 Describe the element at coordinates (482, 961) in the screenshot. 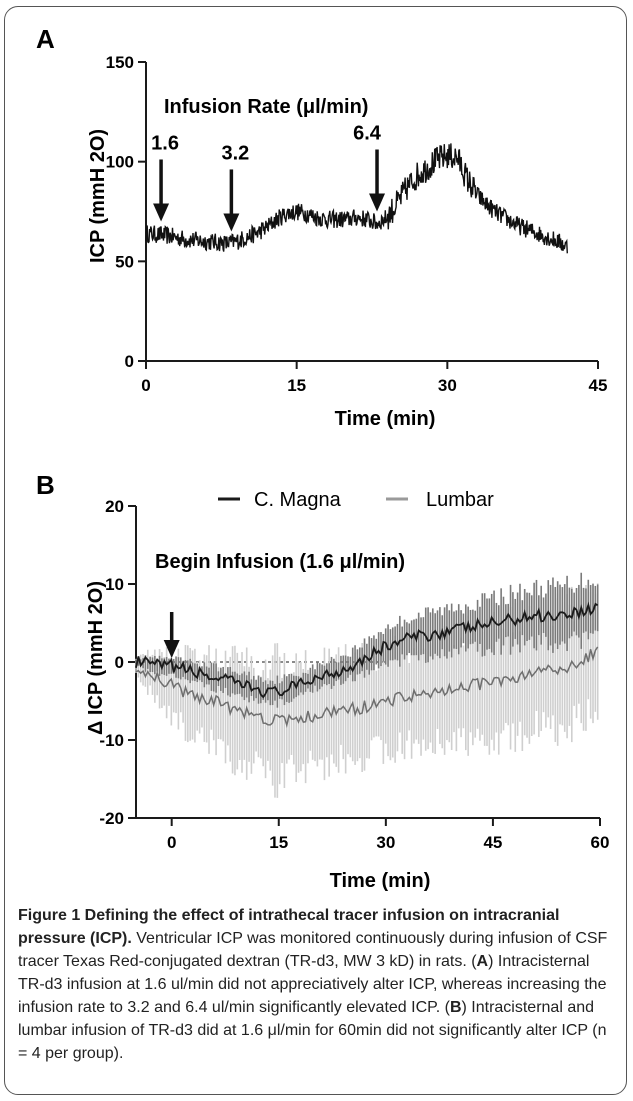

I see `caption-ref-a: A` at that location.